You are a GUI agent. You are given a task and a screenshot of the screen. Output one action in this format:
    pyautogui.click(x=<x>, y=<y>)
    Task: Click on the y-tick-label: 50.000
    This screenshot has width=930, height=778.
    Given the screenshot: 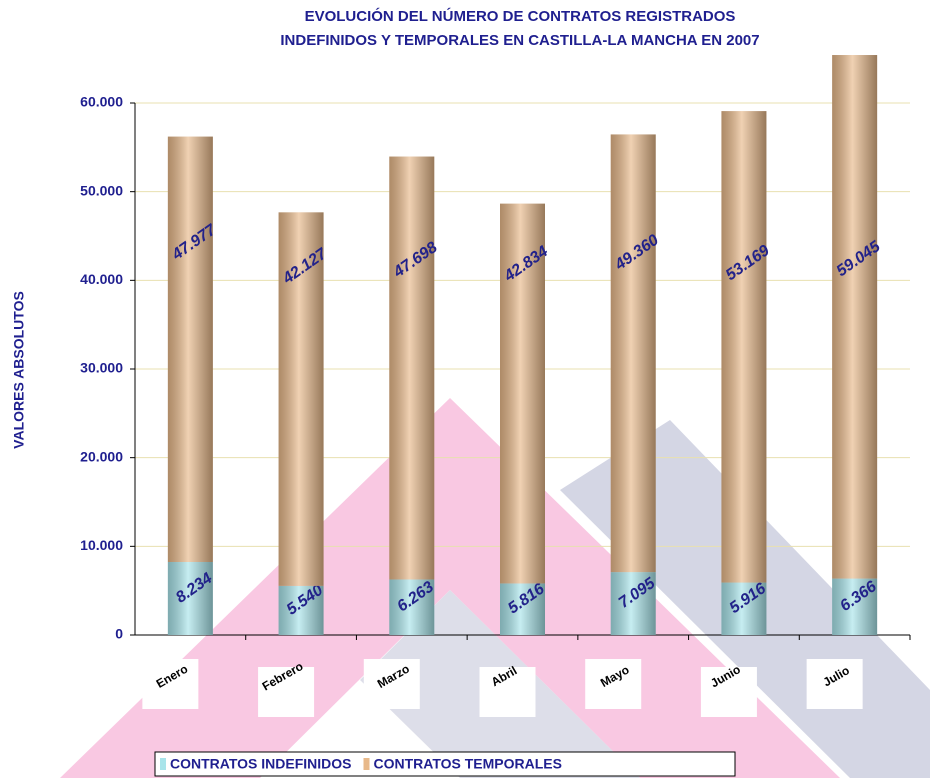 What is the action you would take?
    pyautogui.click(x=101, y=190)
    